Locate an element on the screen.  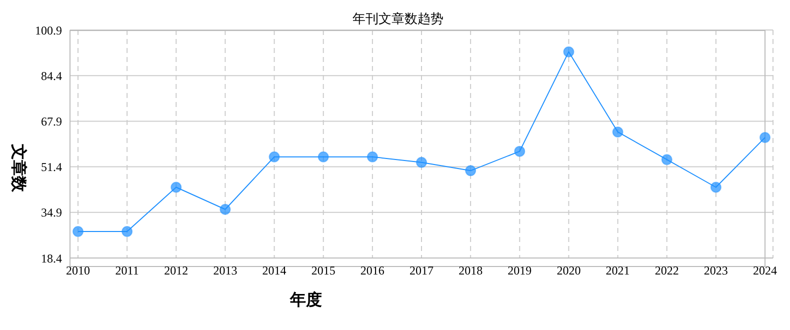
y-axis-title: 文章数 is located at coordinates (18, 168).